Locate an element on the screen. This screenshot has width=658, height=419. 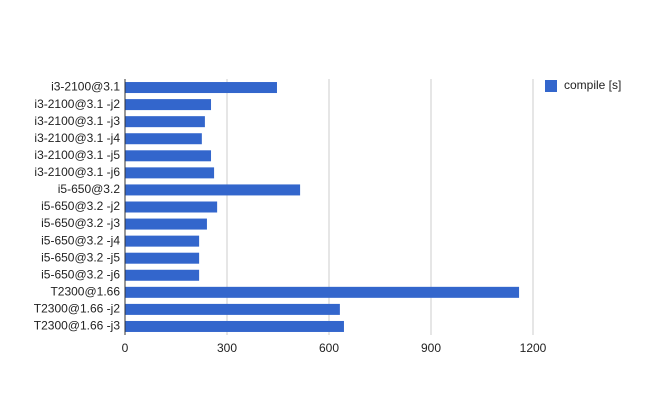
y-tick-label: i3-2100@3.1 -j3 is located at coordinates (77, 121).